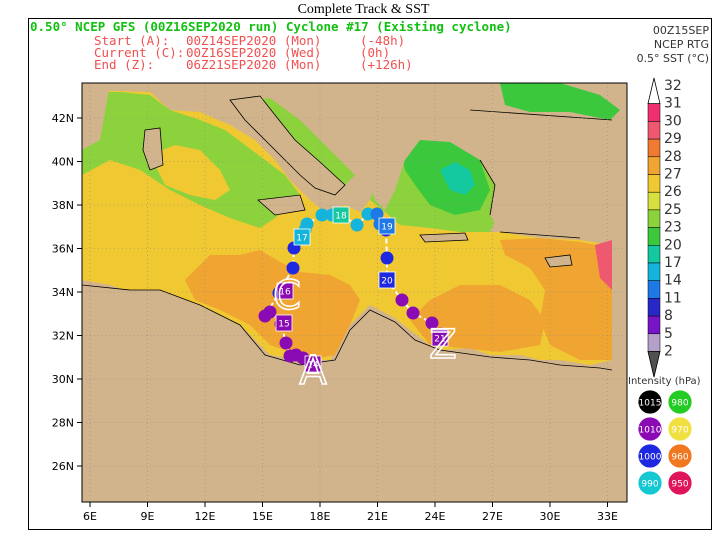 The width and height of the screenshot is (727, 536). Describe the element at coordinates (541, 174) in the screenshot. I see `land-turkey` at that location.